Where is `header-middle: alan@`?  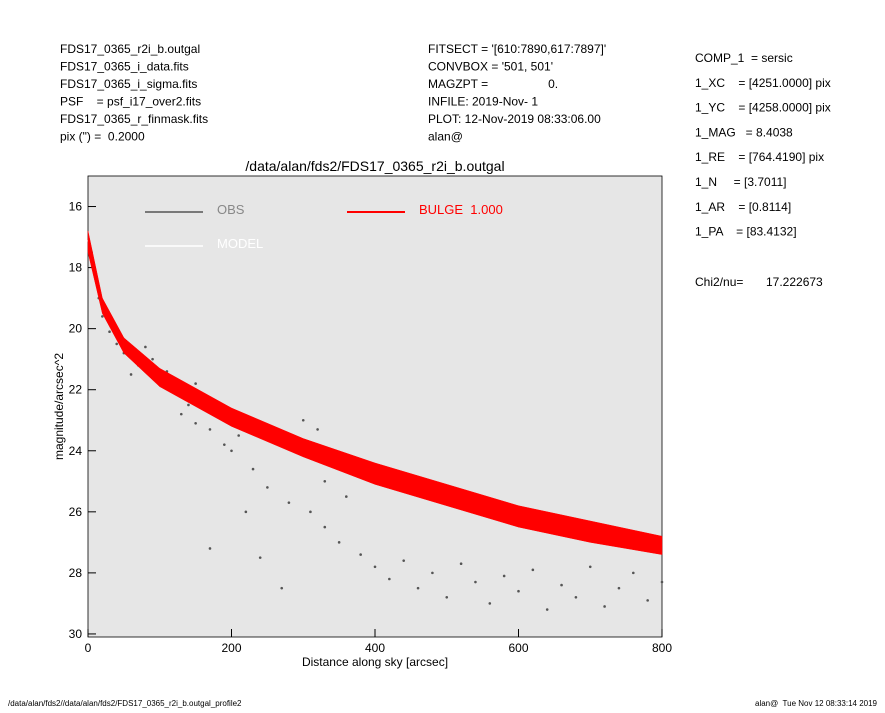
header-middle: alan@ is located at coordinates (445, 137).